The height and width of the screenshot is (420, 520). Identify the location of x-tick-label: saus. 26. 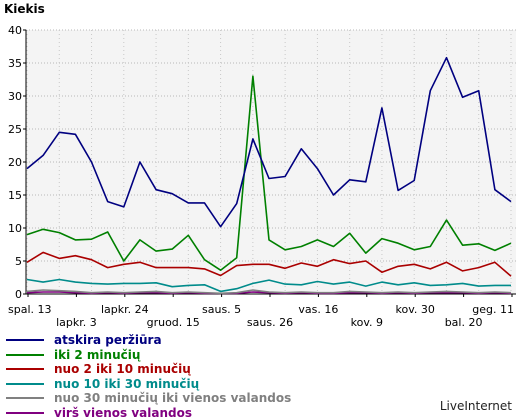
(270, 322).